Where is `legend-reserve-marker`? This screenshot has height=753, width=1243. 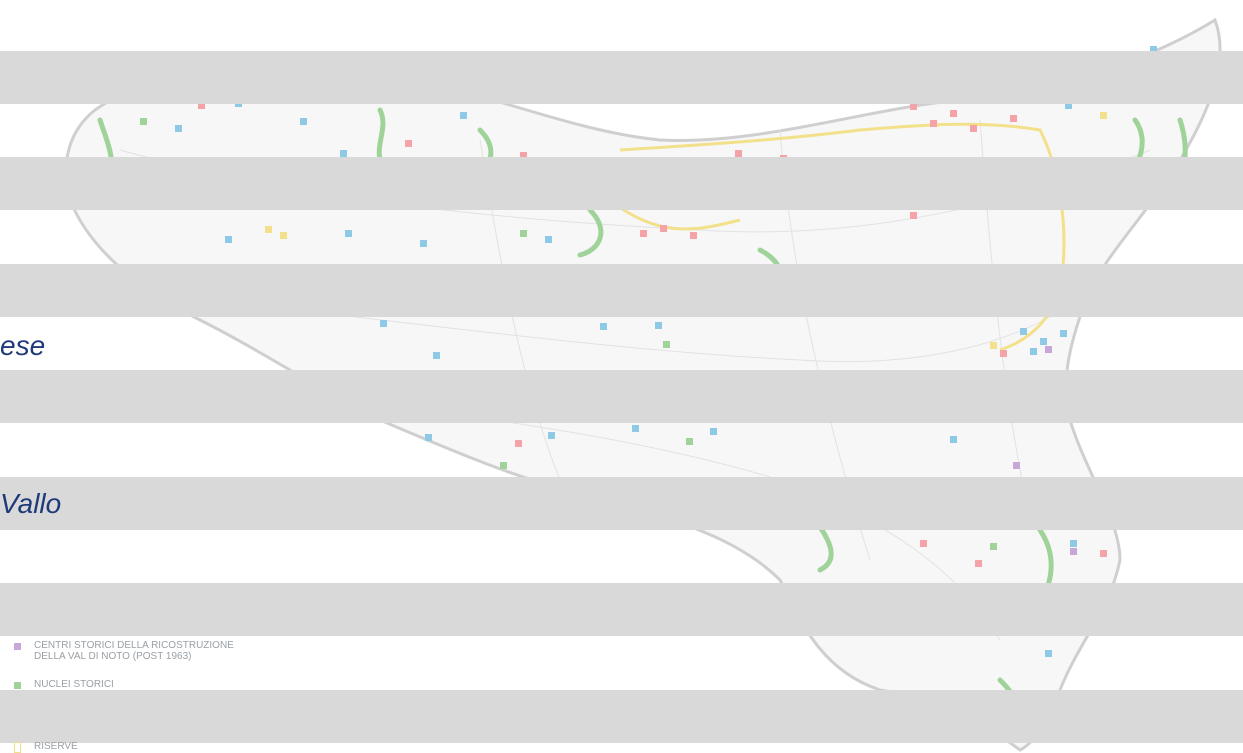
legend-reserve-marker is located at coordinates (17, 747).